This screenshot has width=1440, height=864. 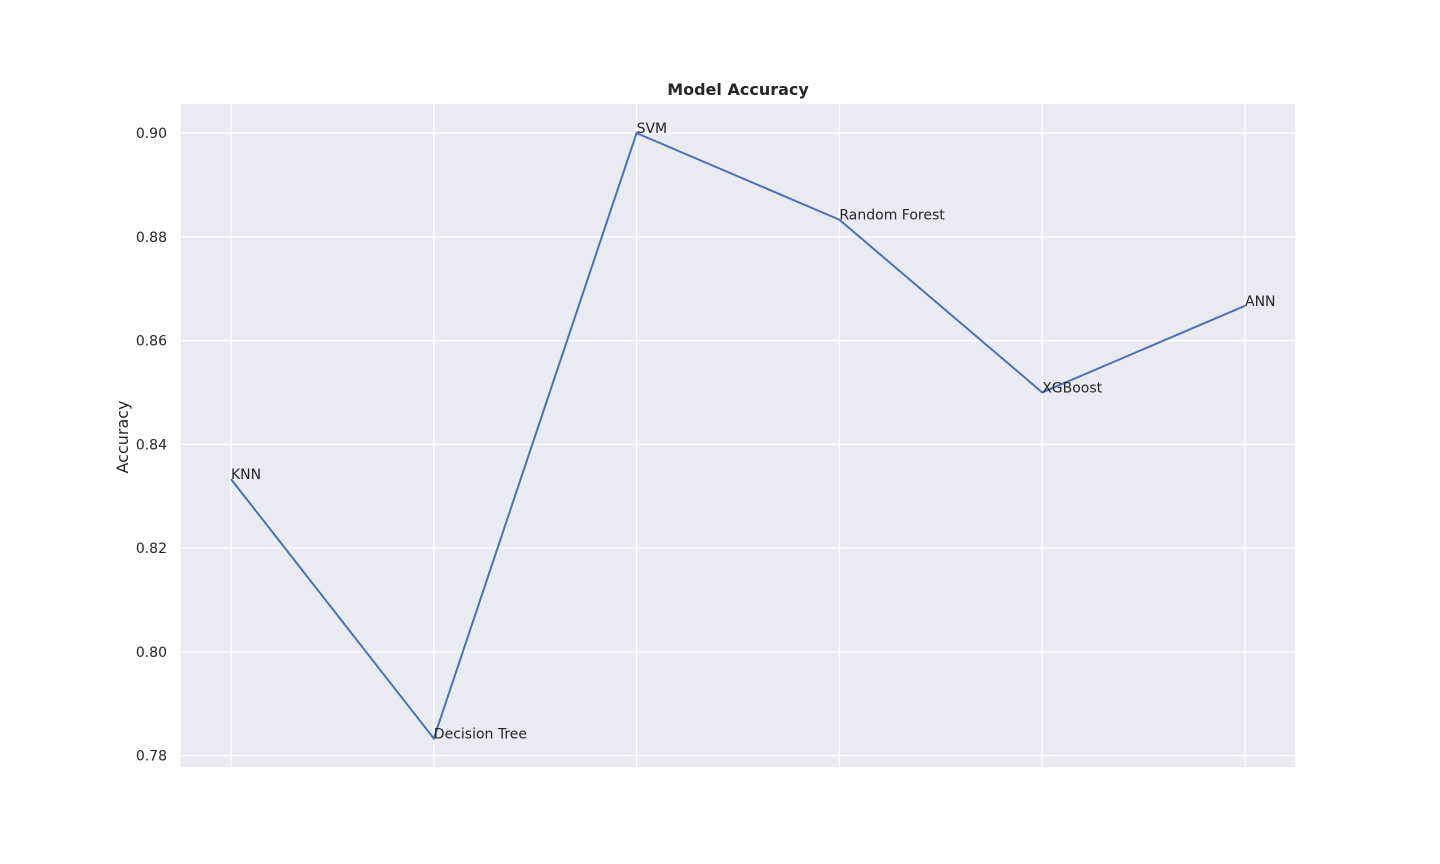 I want to click on y-tick-label: 0.78, so click(x=151, y=757).